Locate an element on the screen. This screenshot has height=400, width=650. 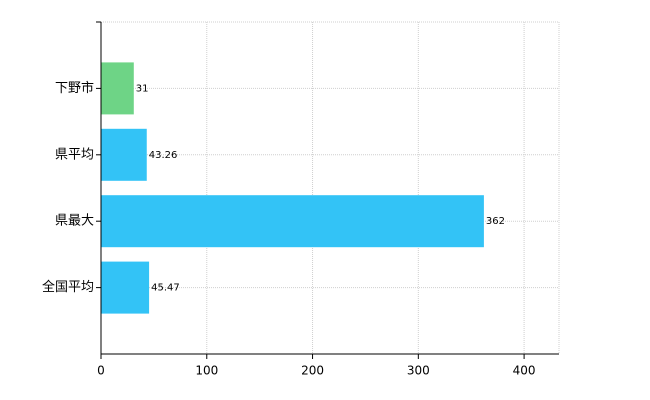
value-label: 31 is located at coordinates (142, 88).